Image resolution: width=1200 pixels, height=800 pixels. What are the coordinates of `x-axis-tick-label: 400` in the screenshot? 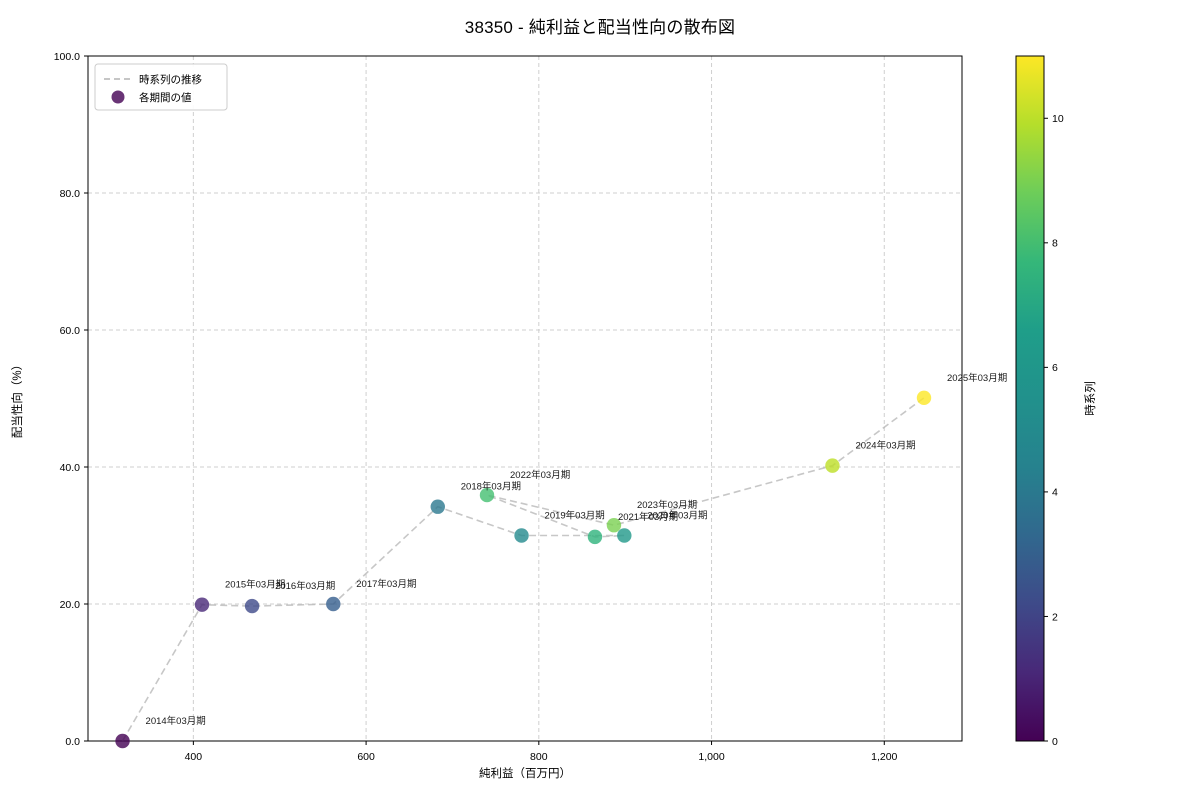 It's located at (194, 757).